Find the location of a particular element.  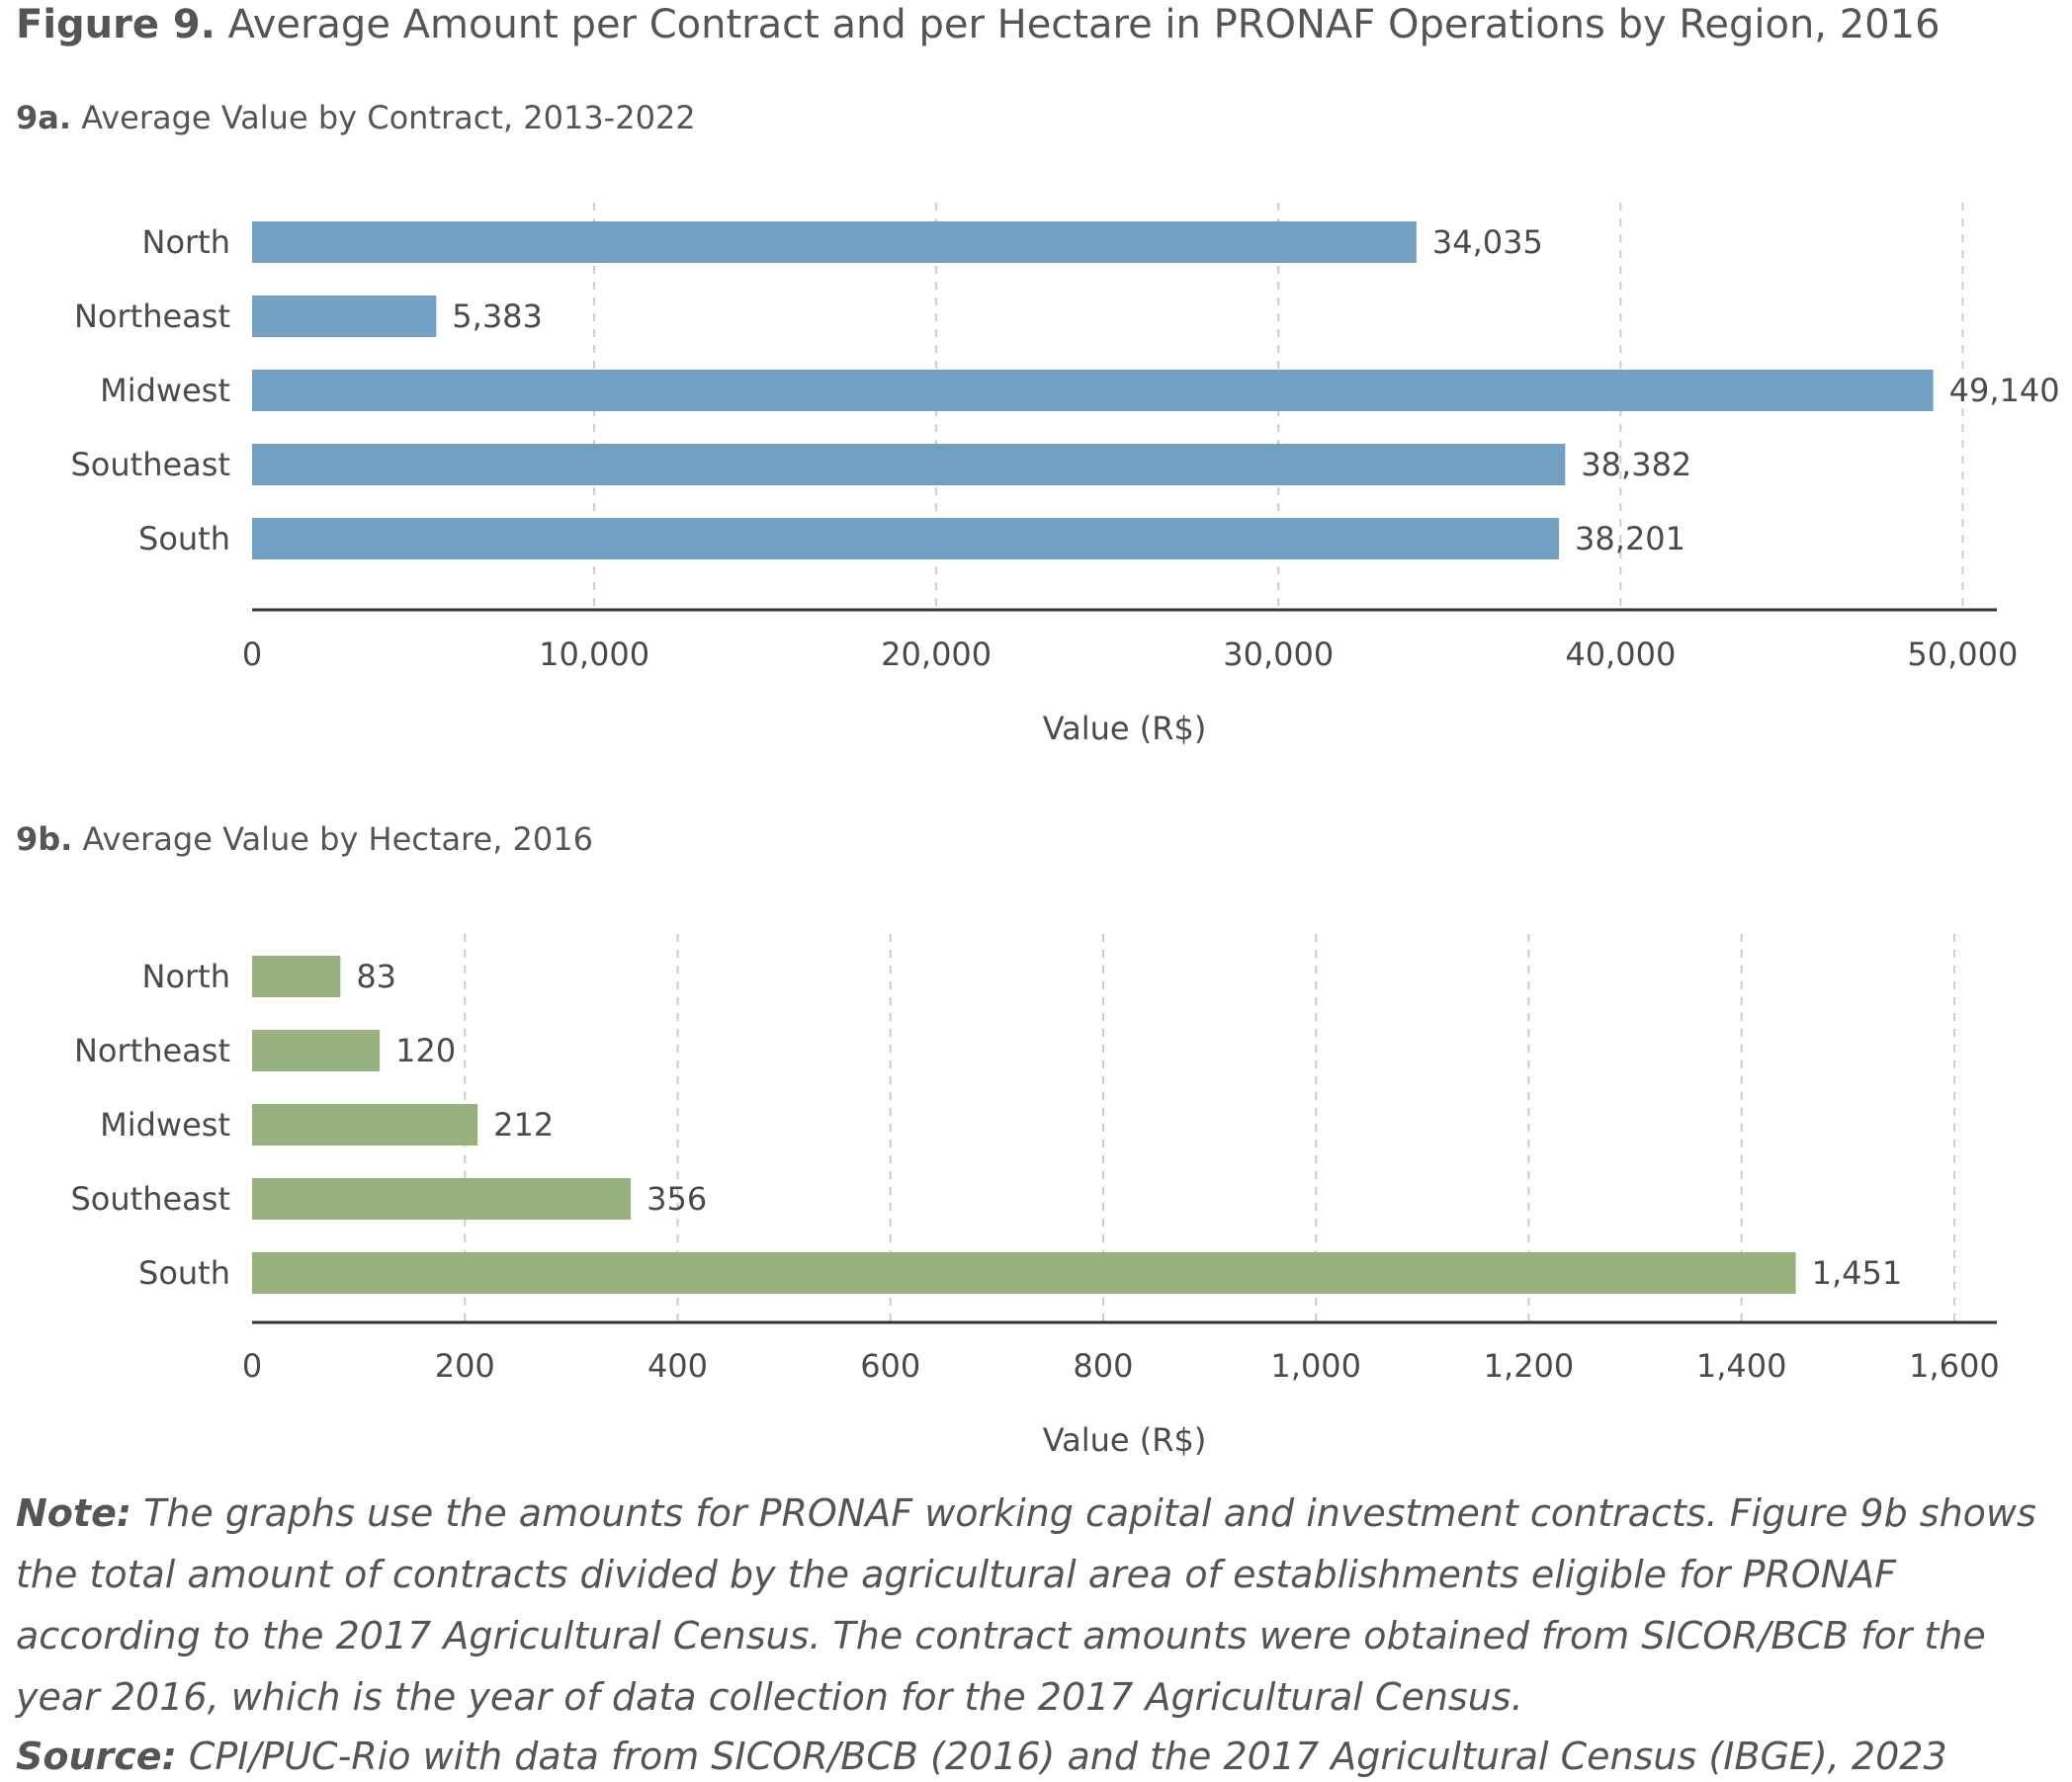

panel-a-label: 9a. is located at coordinates (44, 117).